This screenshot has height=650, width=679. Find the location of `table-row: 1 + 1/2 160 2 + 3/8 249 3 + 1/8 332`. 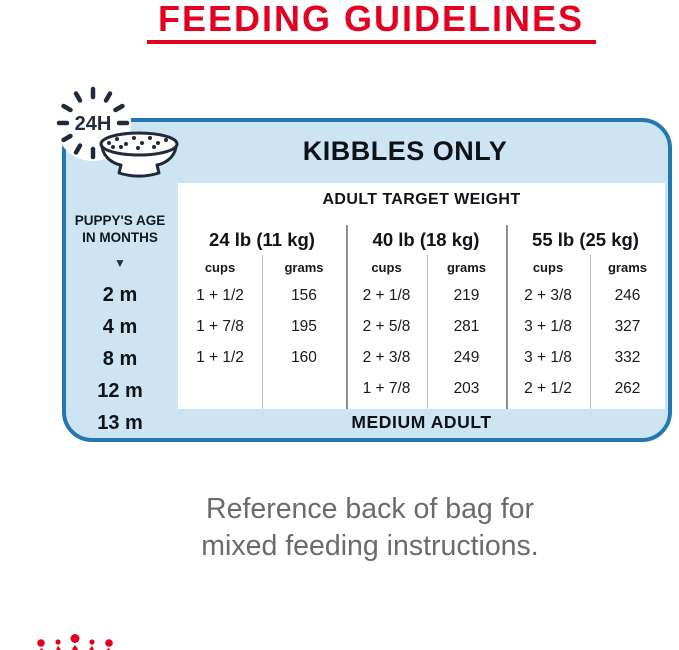

table-row: 1 + 1/2 160 2 + 3/8 249 3 + 1/8 332 is located at coordinates (421, 357).